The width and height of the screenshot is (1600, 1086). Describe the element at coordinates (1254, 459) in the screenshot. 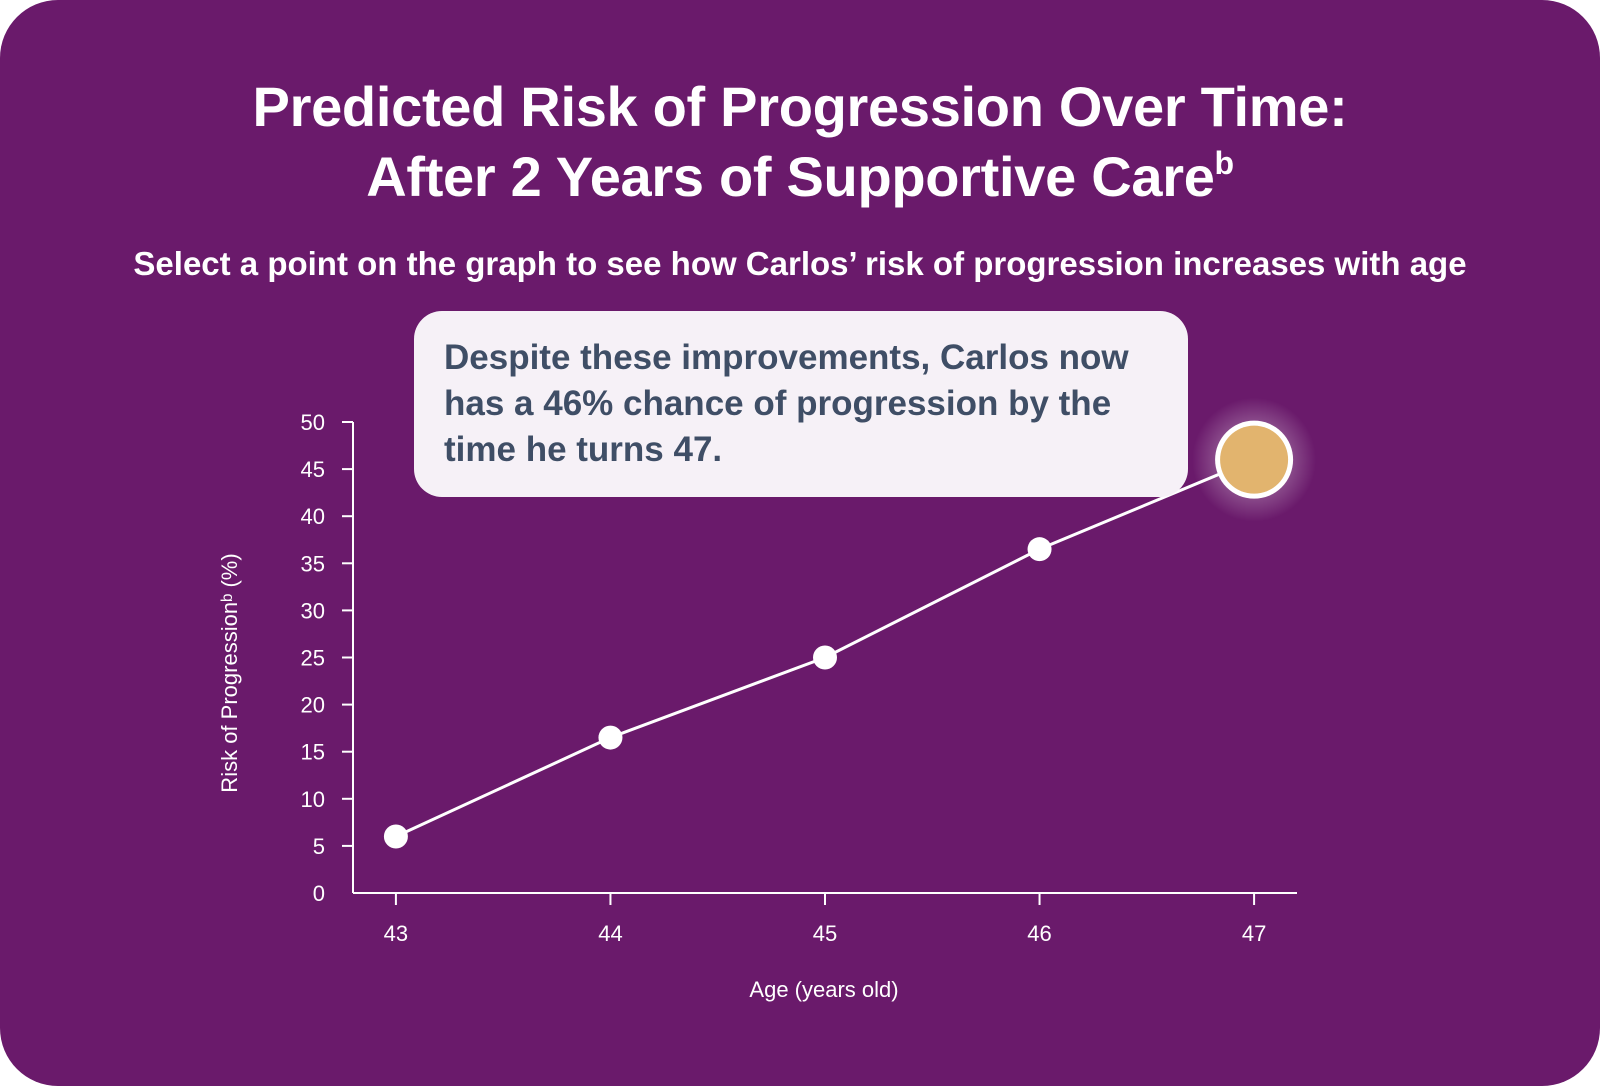

I see `selected-data-point` at that location.